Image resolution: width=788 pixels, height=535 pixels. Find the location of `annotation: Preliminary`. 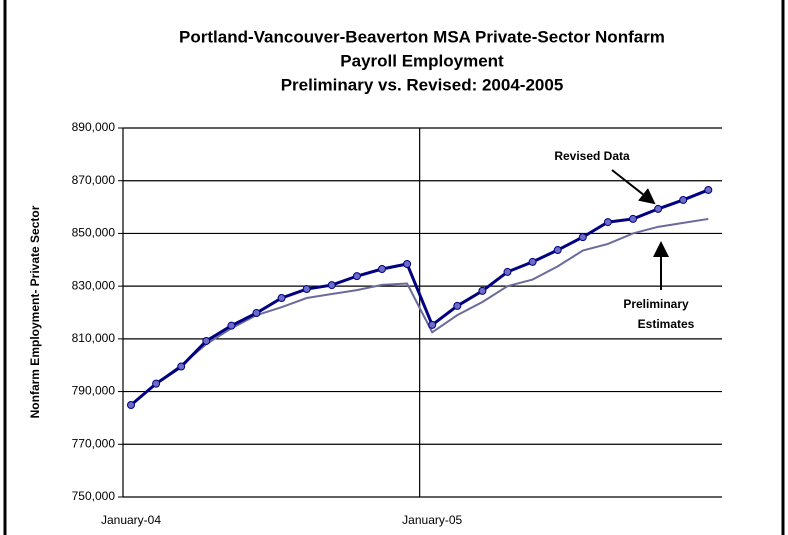

annotation: Preliminary is located at coordinates (656, 304).